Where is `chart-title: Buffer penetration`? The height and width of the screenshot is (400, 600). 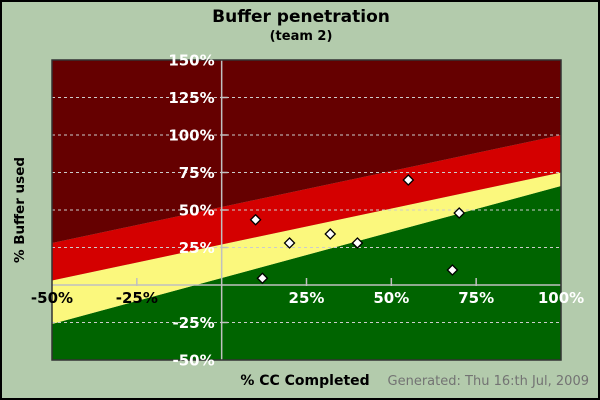
chart-title: Buffer penetration is located at coordinates (301, 17).